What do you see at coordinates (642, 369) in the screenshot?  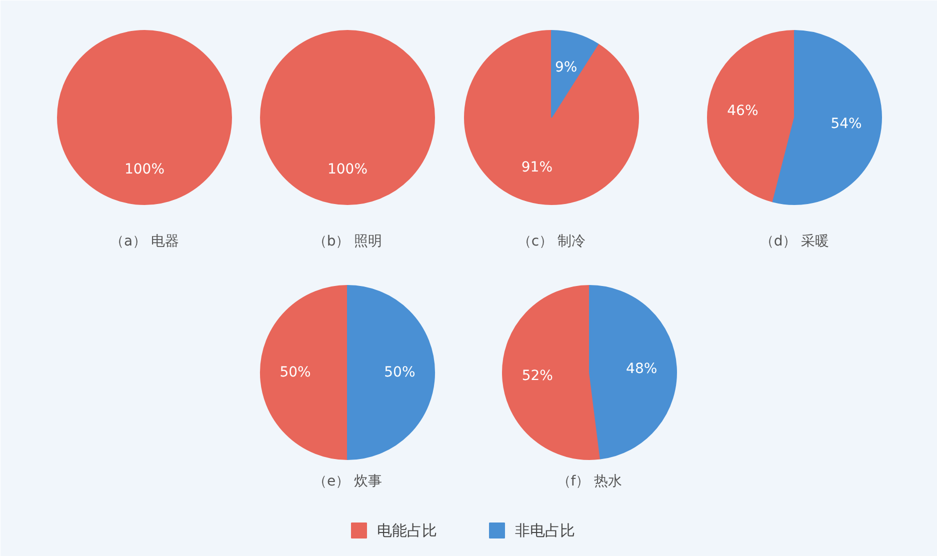 I see `data-label: 48%` at bounding box center [642, 369].